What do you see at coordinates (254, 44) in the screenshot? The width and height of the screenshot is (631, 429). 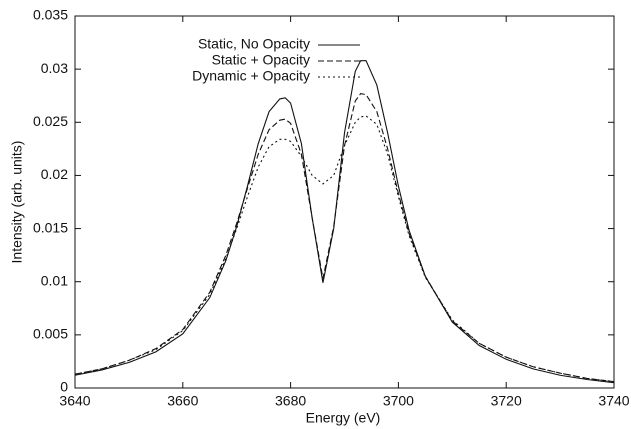 I see `legend-label: Static, No Opacity` at bounding box center [254, 44].